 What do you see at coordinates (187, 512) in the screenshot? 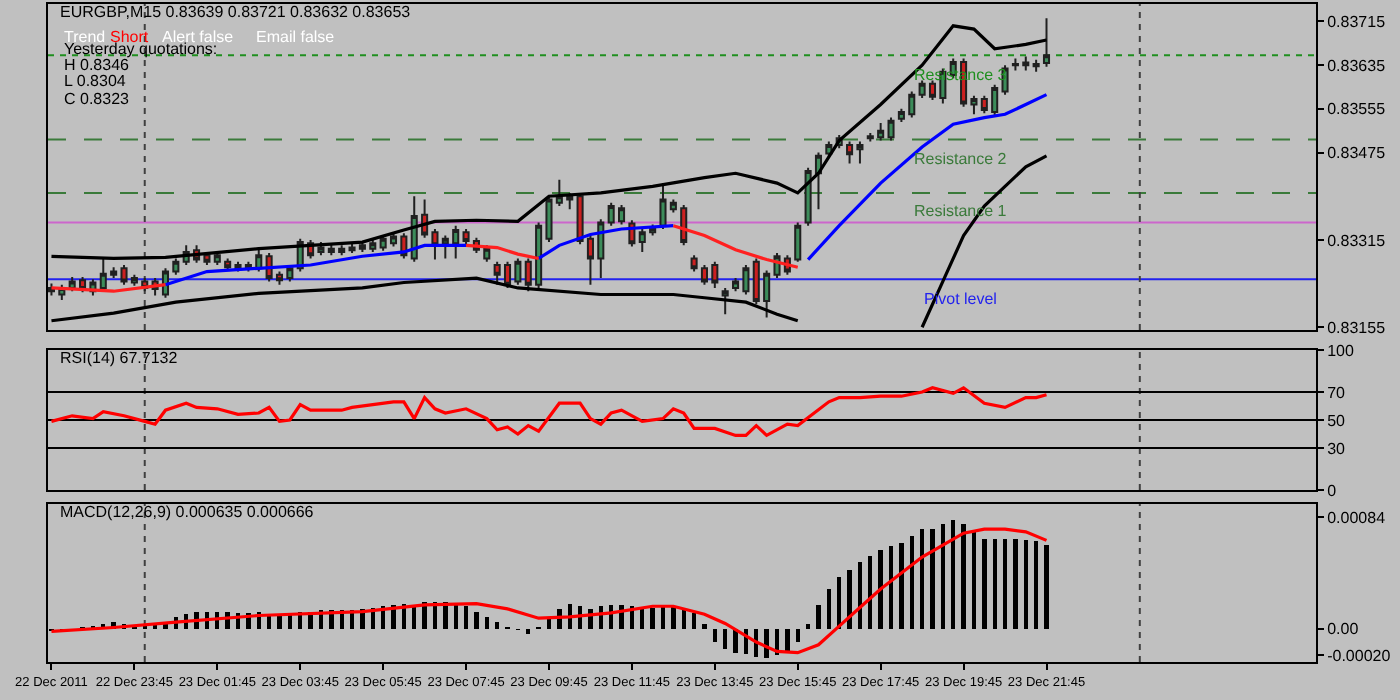
I see `chart-title: MACD(12,26,9) 0.000635 0.000666` at bounding box center [187, 512].